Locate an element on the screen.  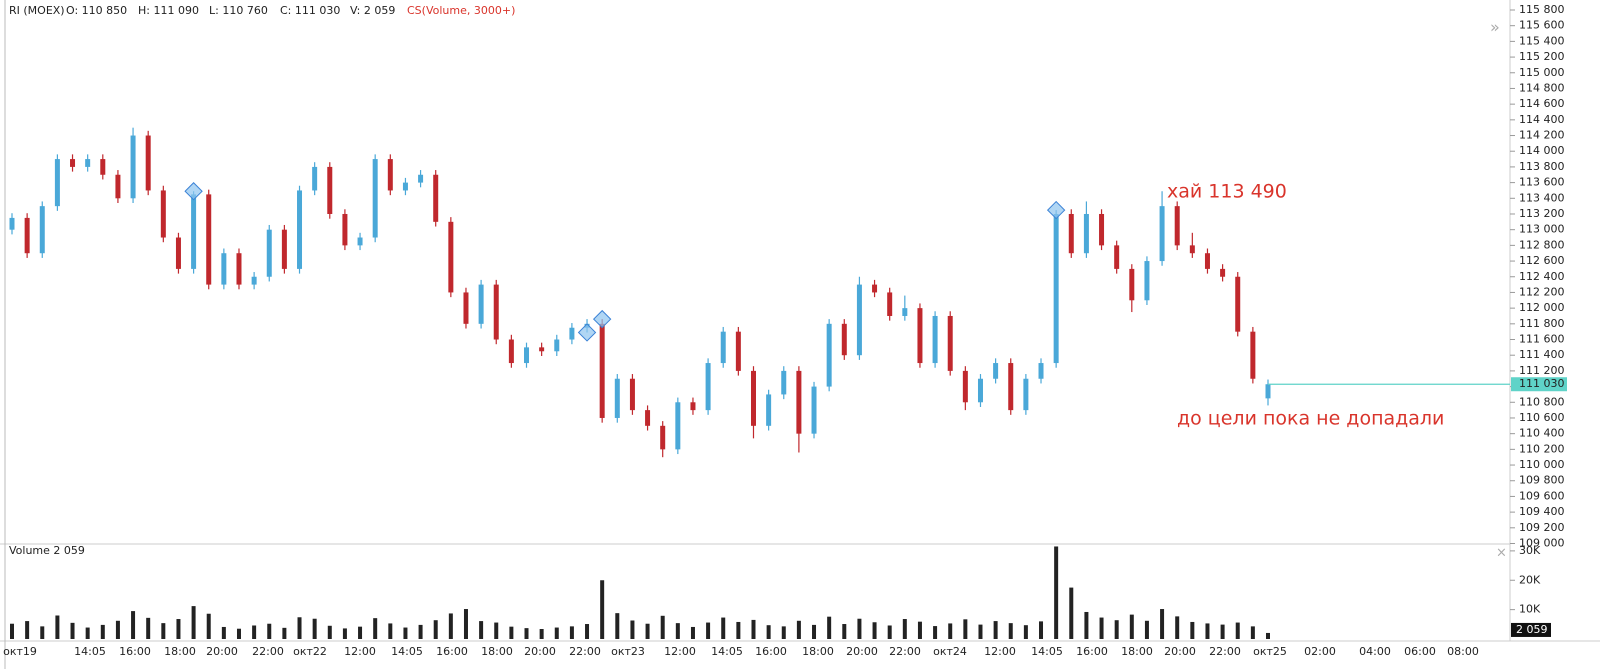
y-tick-label: 110 600 is located at coordinates (1542, 417).